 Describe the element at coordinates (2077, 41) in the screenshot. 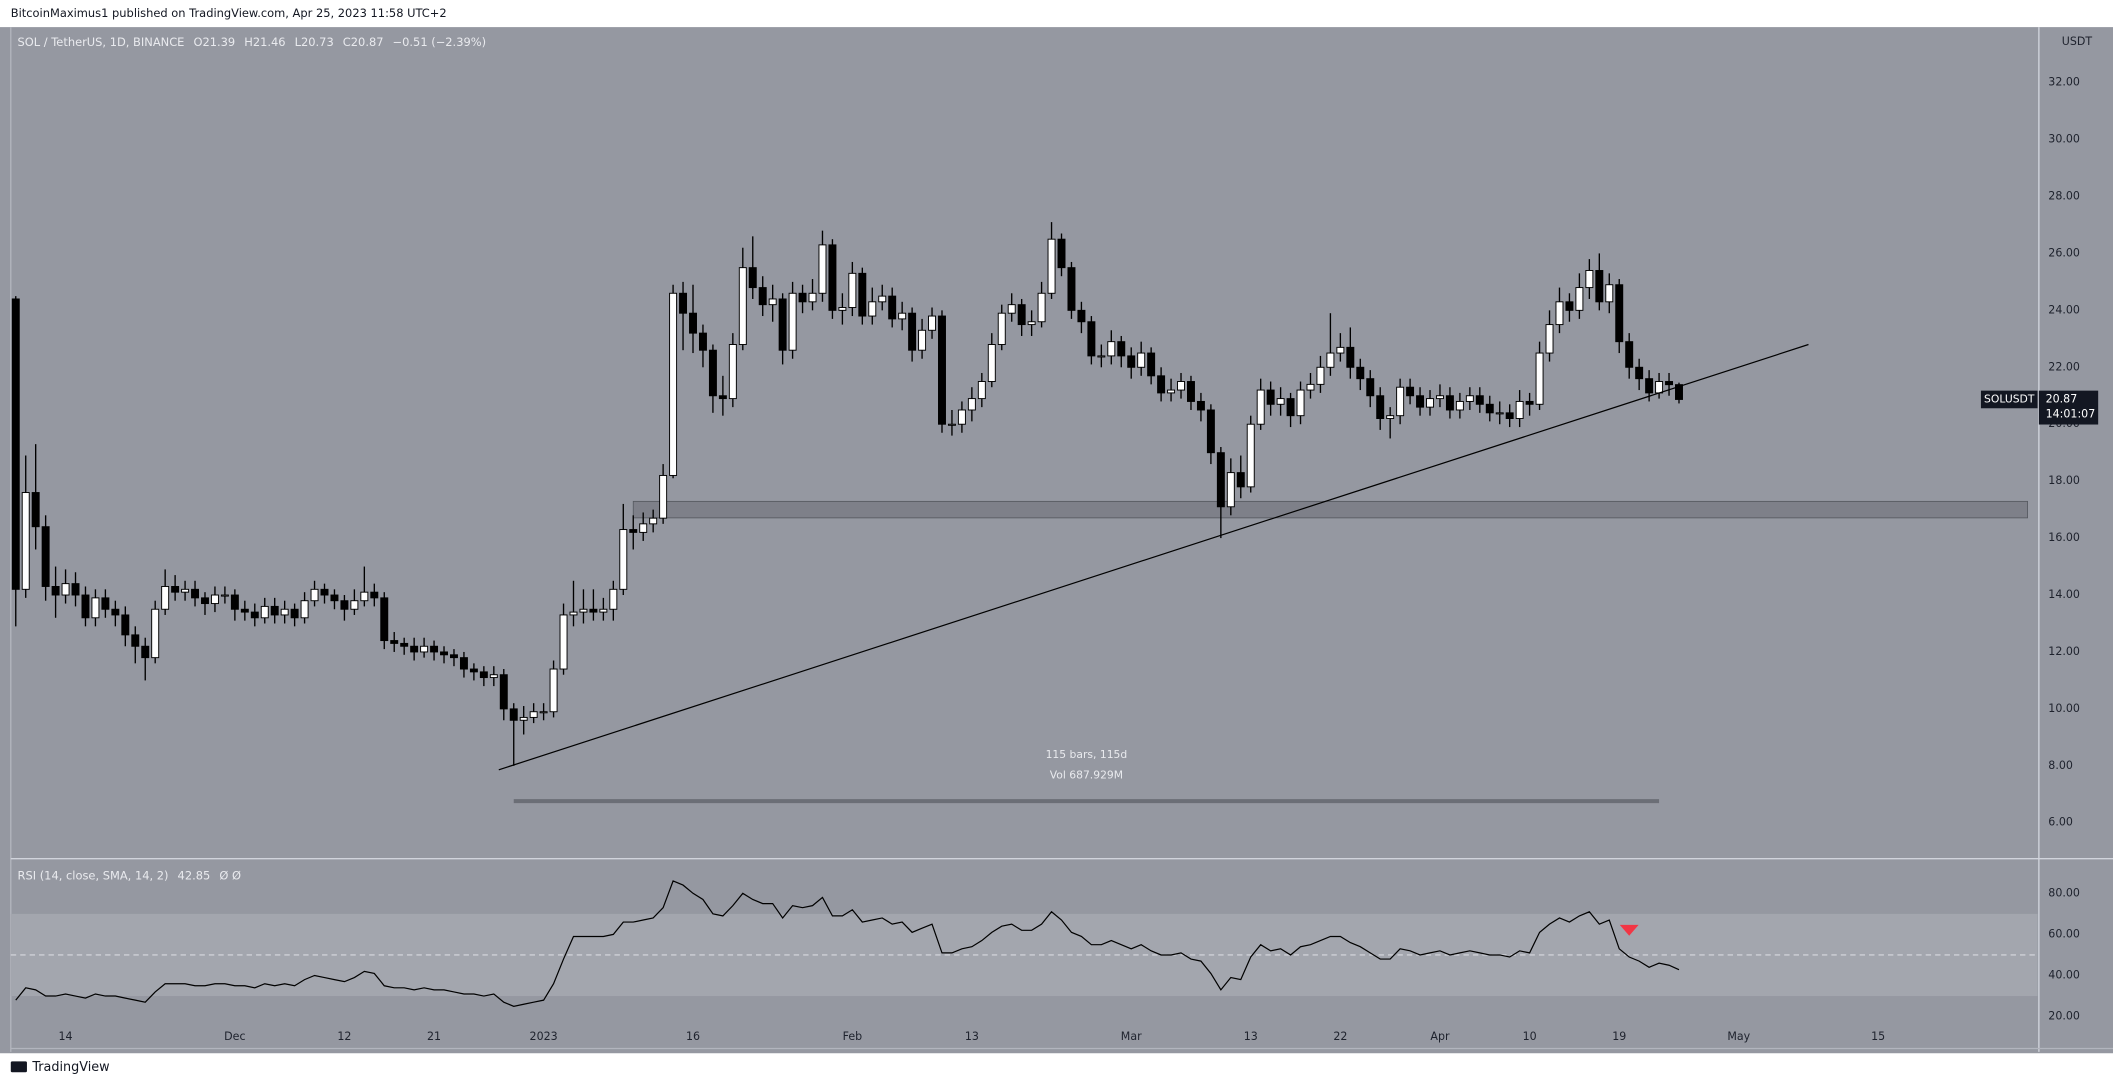

I see `axis-unit: USDT` at that location.